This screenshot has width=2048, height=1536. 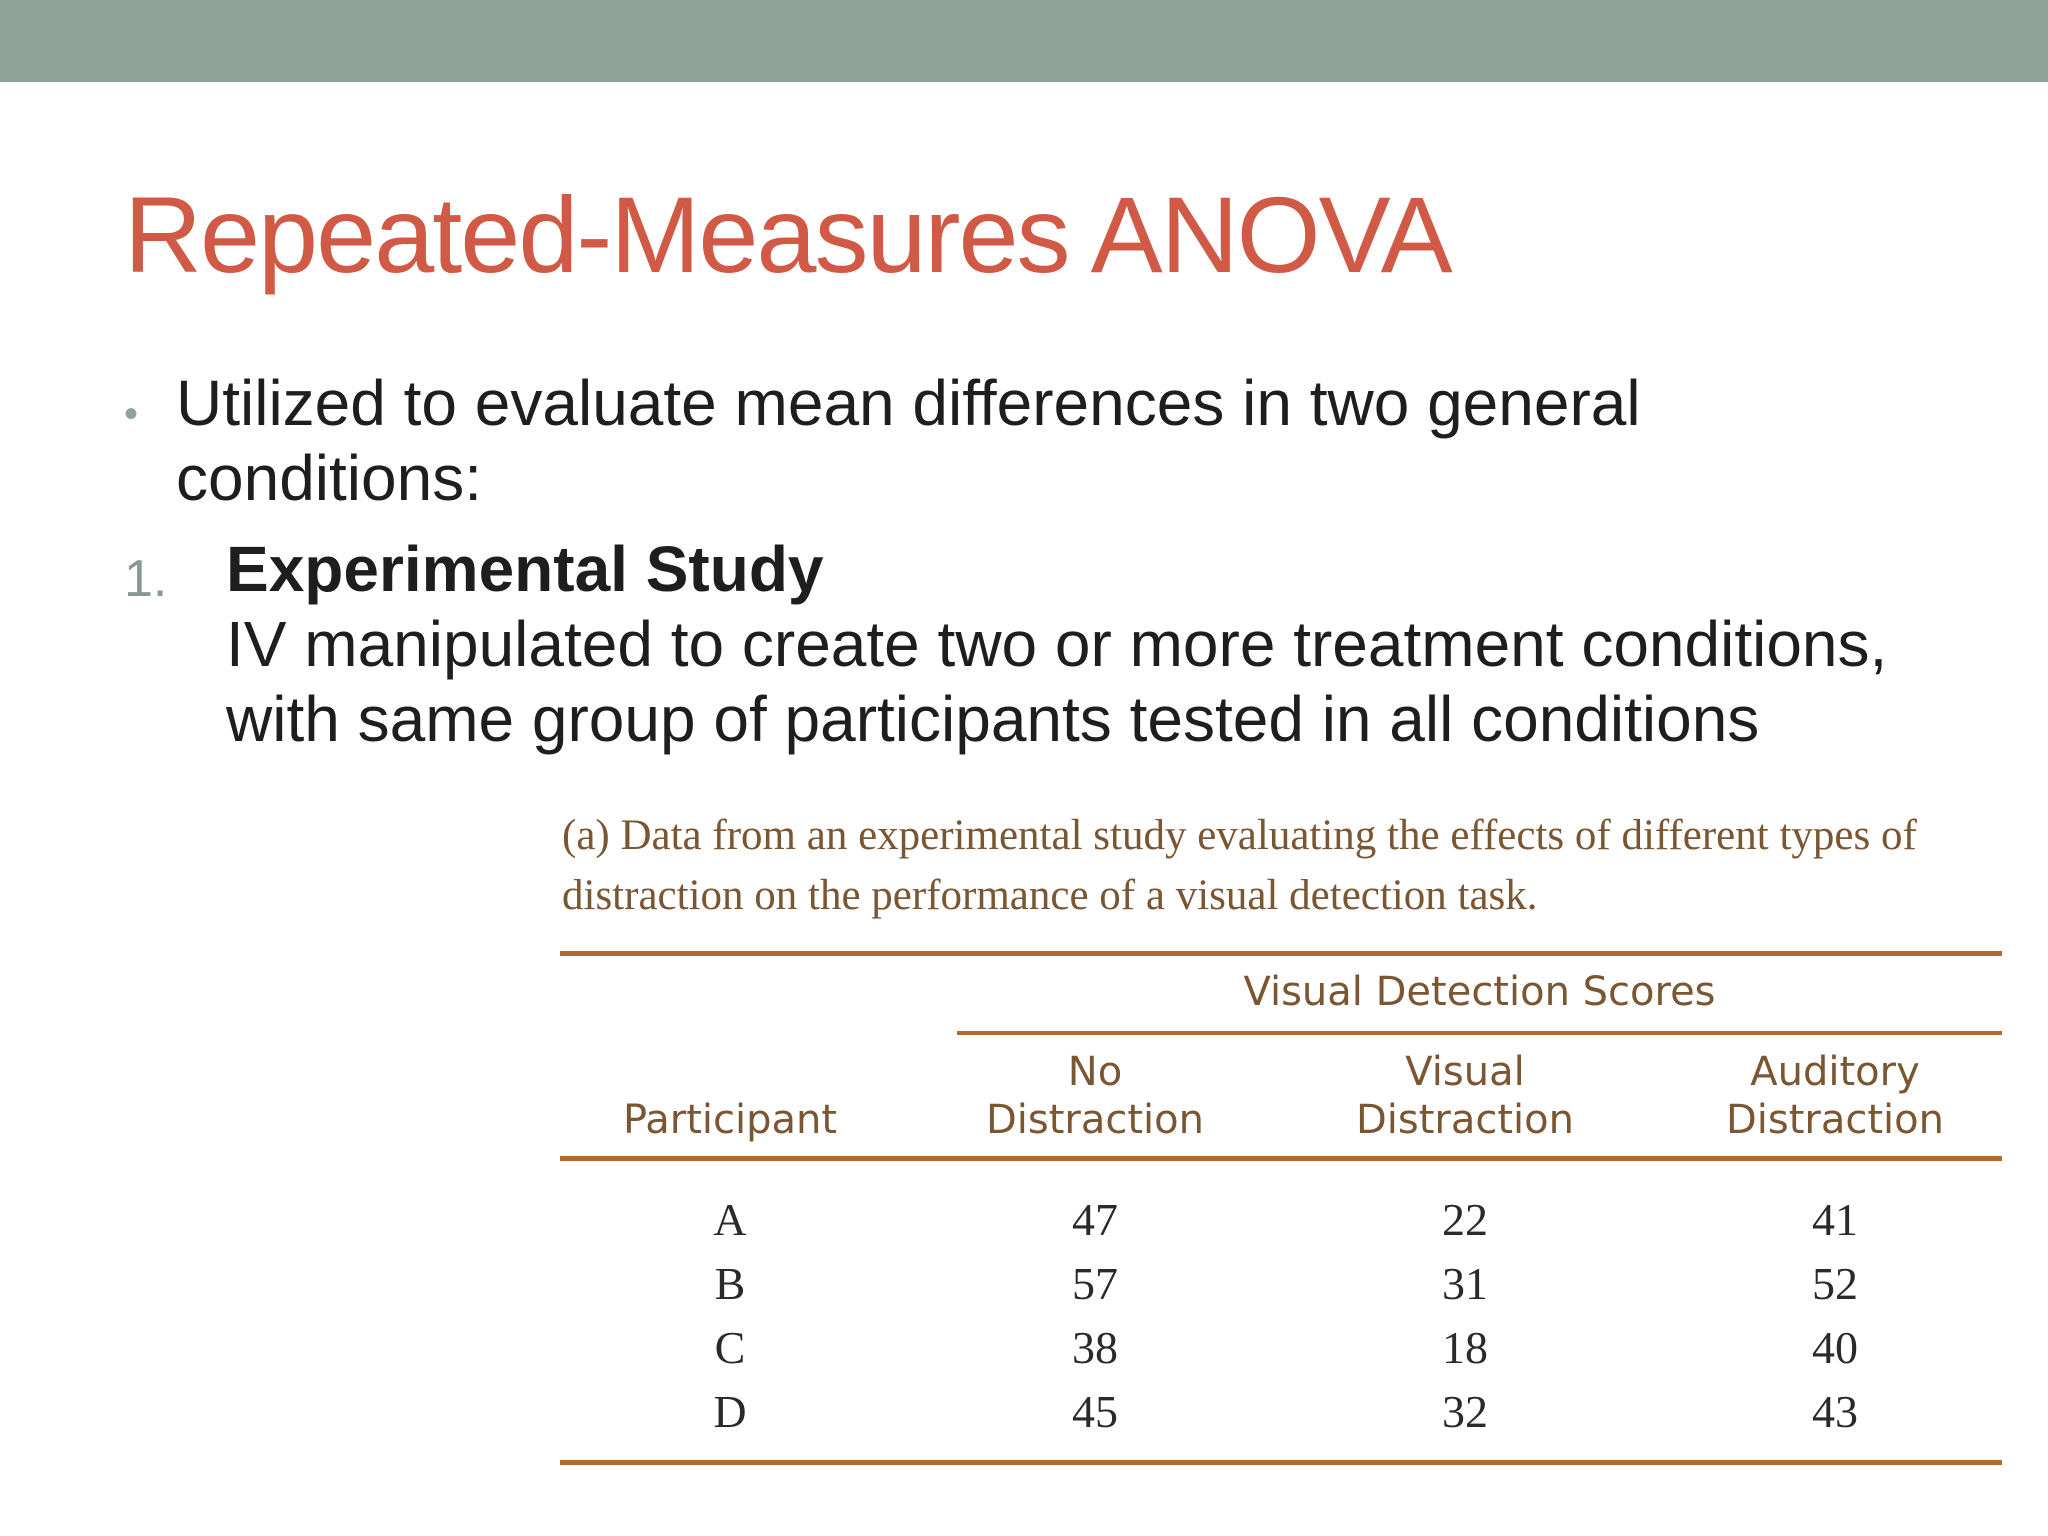 What do you see at coordinates (730, 1347) in the screenshot?
I see `table-cell-participant: C` at bounding box center [730, 1347].